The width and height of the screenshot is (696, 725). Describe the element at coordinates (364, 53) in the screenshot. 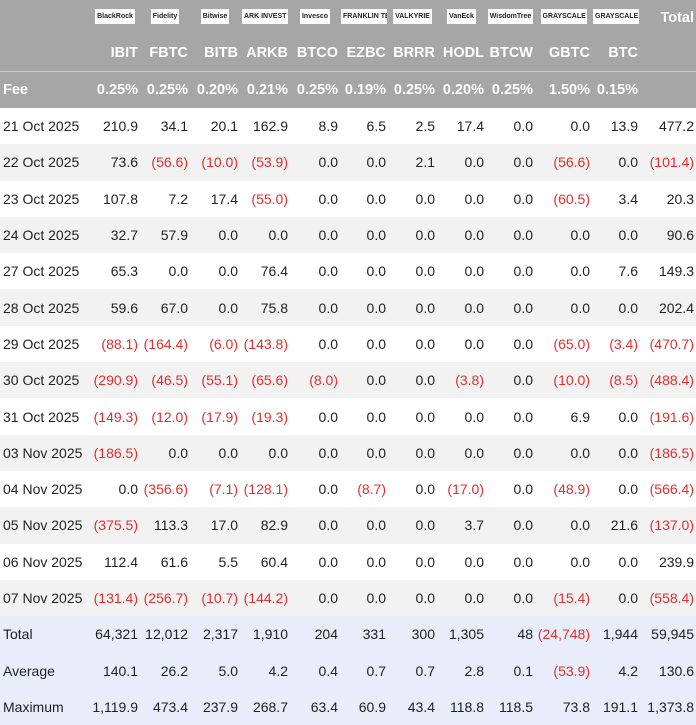

I see `ticker: EZBC` at that location.